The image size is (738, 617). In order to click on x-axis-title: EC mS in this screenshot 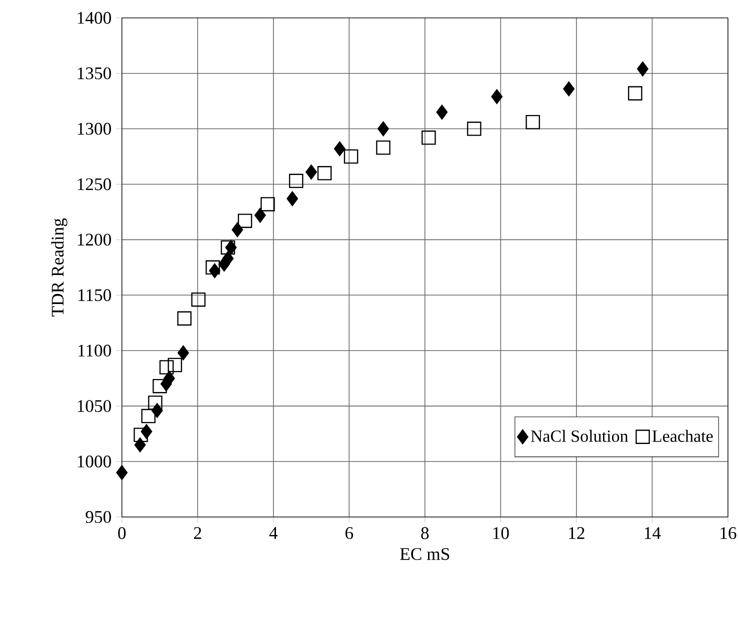, I will do `click(425, 554)`.